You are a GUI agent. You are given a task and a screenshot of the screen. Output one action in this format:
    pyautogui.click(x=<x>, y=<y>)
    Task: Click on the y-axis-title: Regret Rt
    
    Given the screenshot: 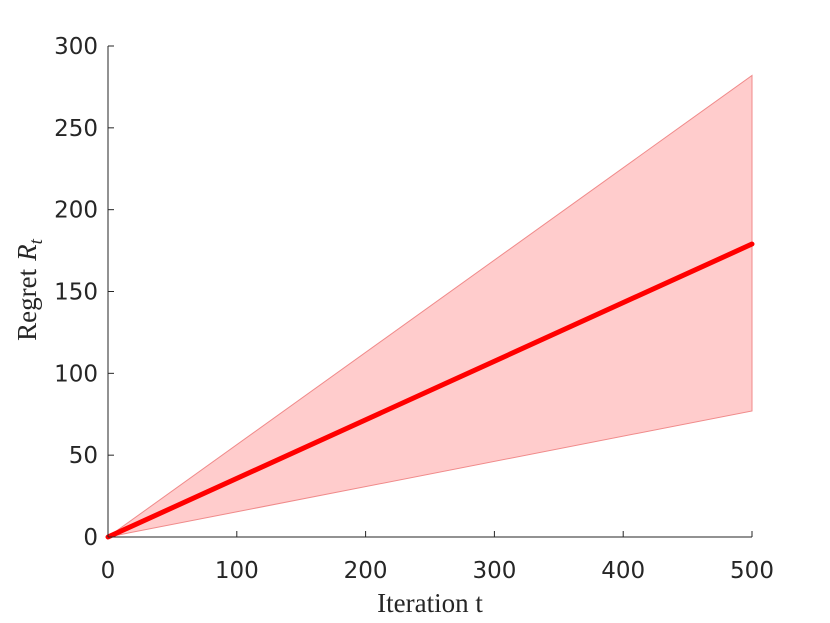 What is the action you would take?
    pyautogui.click(x=29, y=289)
    